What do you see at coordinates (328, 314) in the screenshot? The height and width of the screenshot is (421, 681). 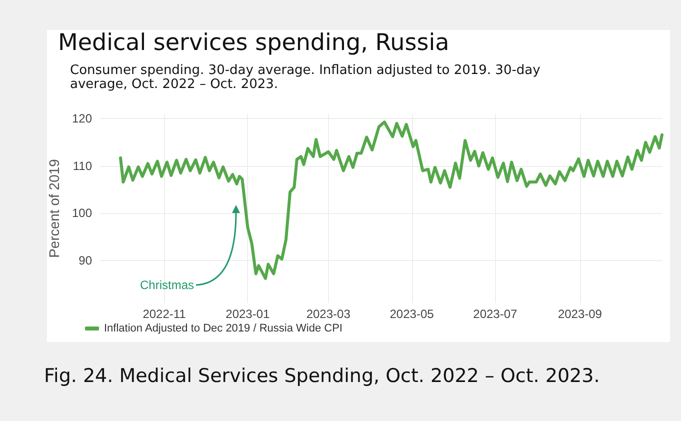 I see `x-tick-label: 2023-03` at bounding box center [328, 314].